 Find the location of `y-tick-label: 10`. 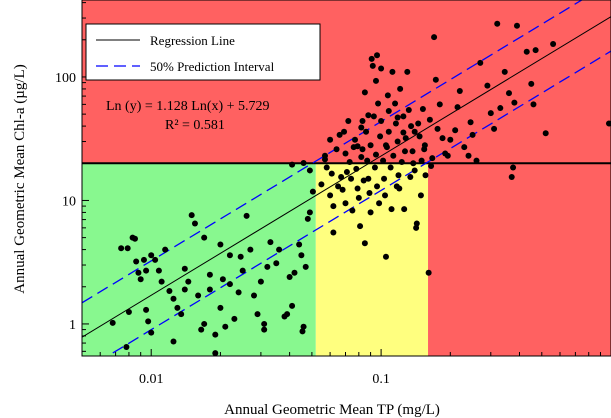

y-tick-label: 10 is located at coordinates (69, 201).